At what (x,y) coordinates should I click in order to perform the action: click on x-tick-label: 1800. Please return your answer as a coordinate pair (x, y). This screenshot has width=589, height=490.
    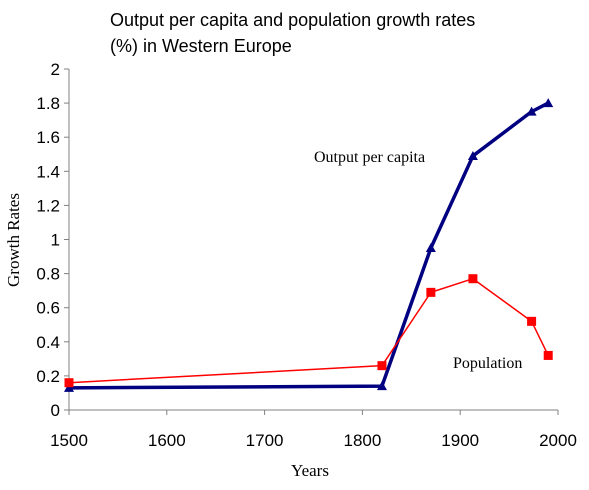
    Looking at the image, I should click on (362, 440).